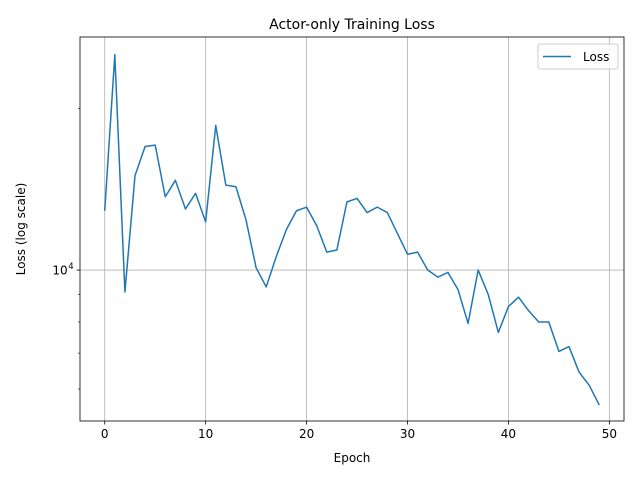 This screenshot has height=480, width=640. I want to click on legend-box, so click(578, 56).